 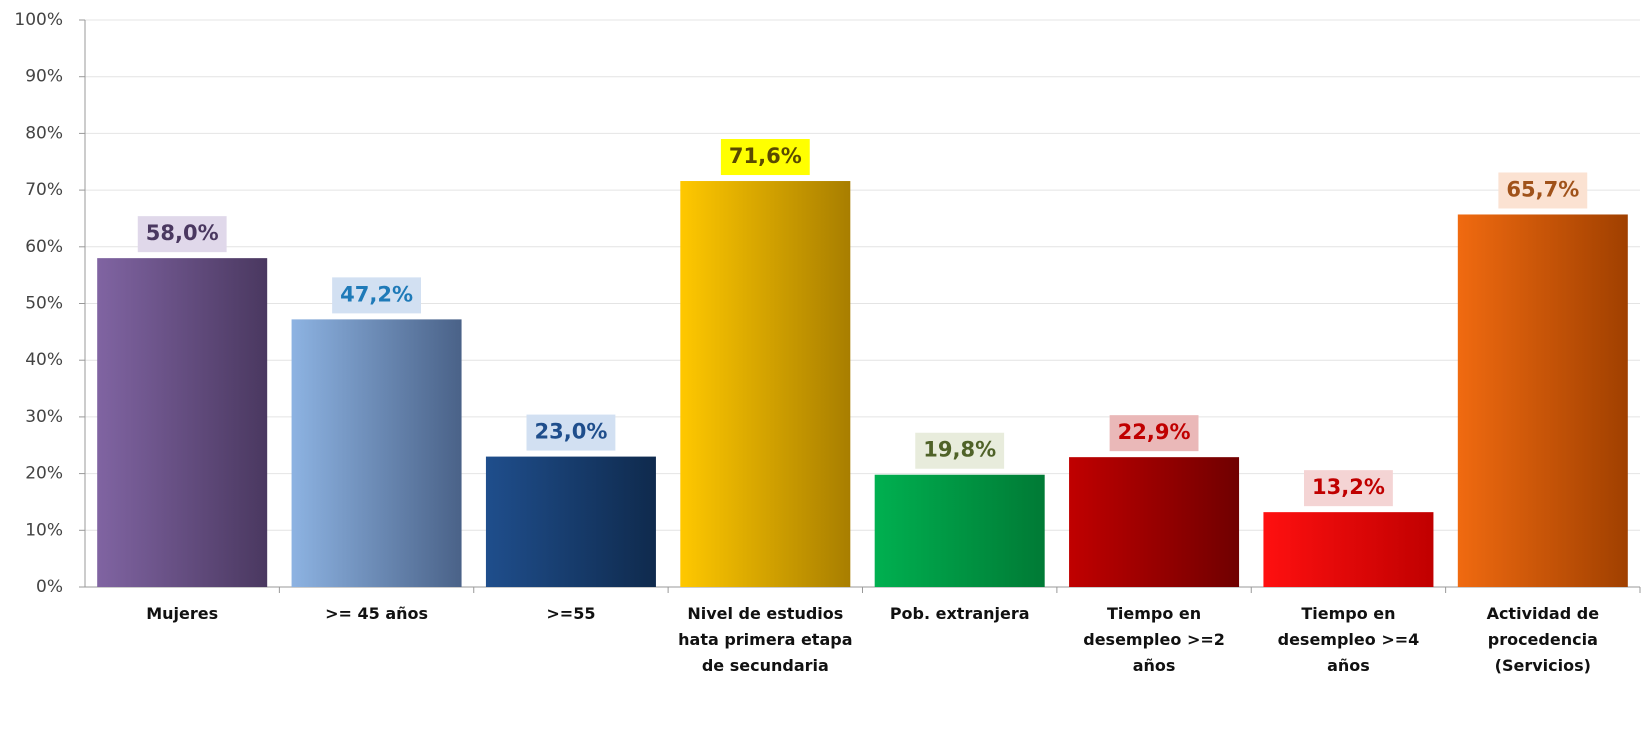 I want to click on value-label: 19,8%, so click(x=959, y=450).